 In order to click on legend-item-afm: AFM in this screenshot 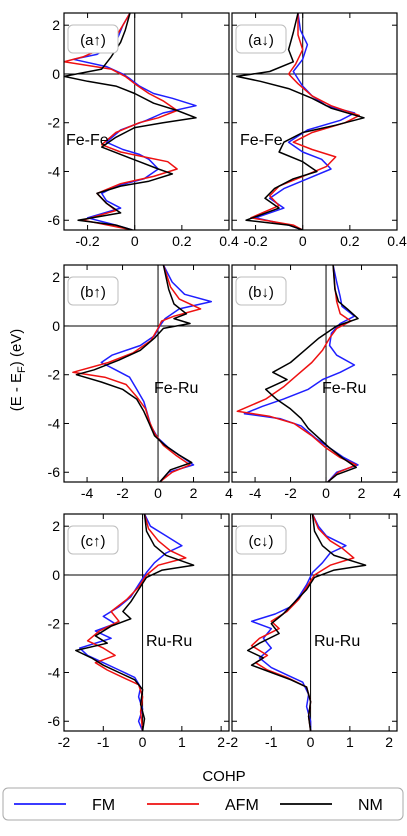, I will do `click(203, 805)`.